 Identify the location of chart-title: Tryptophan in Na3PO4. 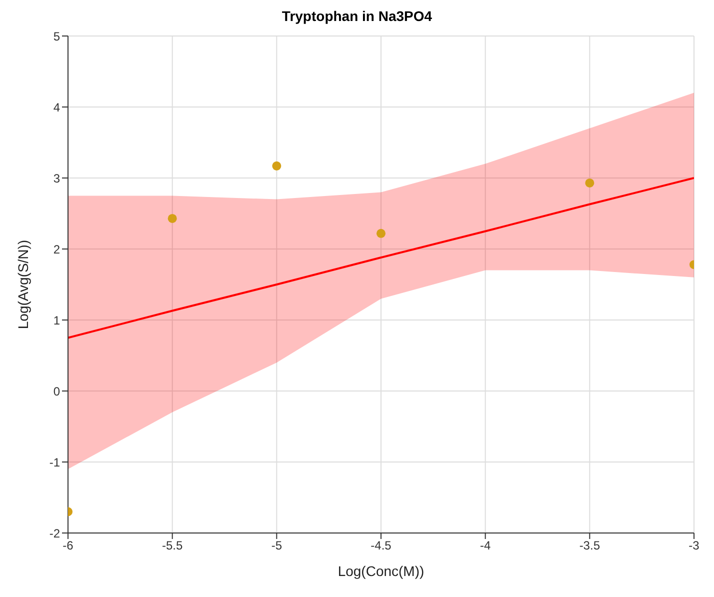
(357, 17).